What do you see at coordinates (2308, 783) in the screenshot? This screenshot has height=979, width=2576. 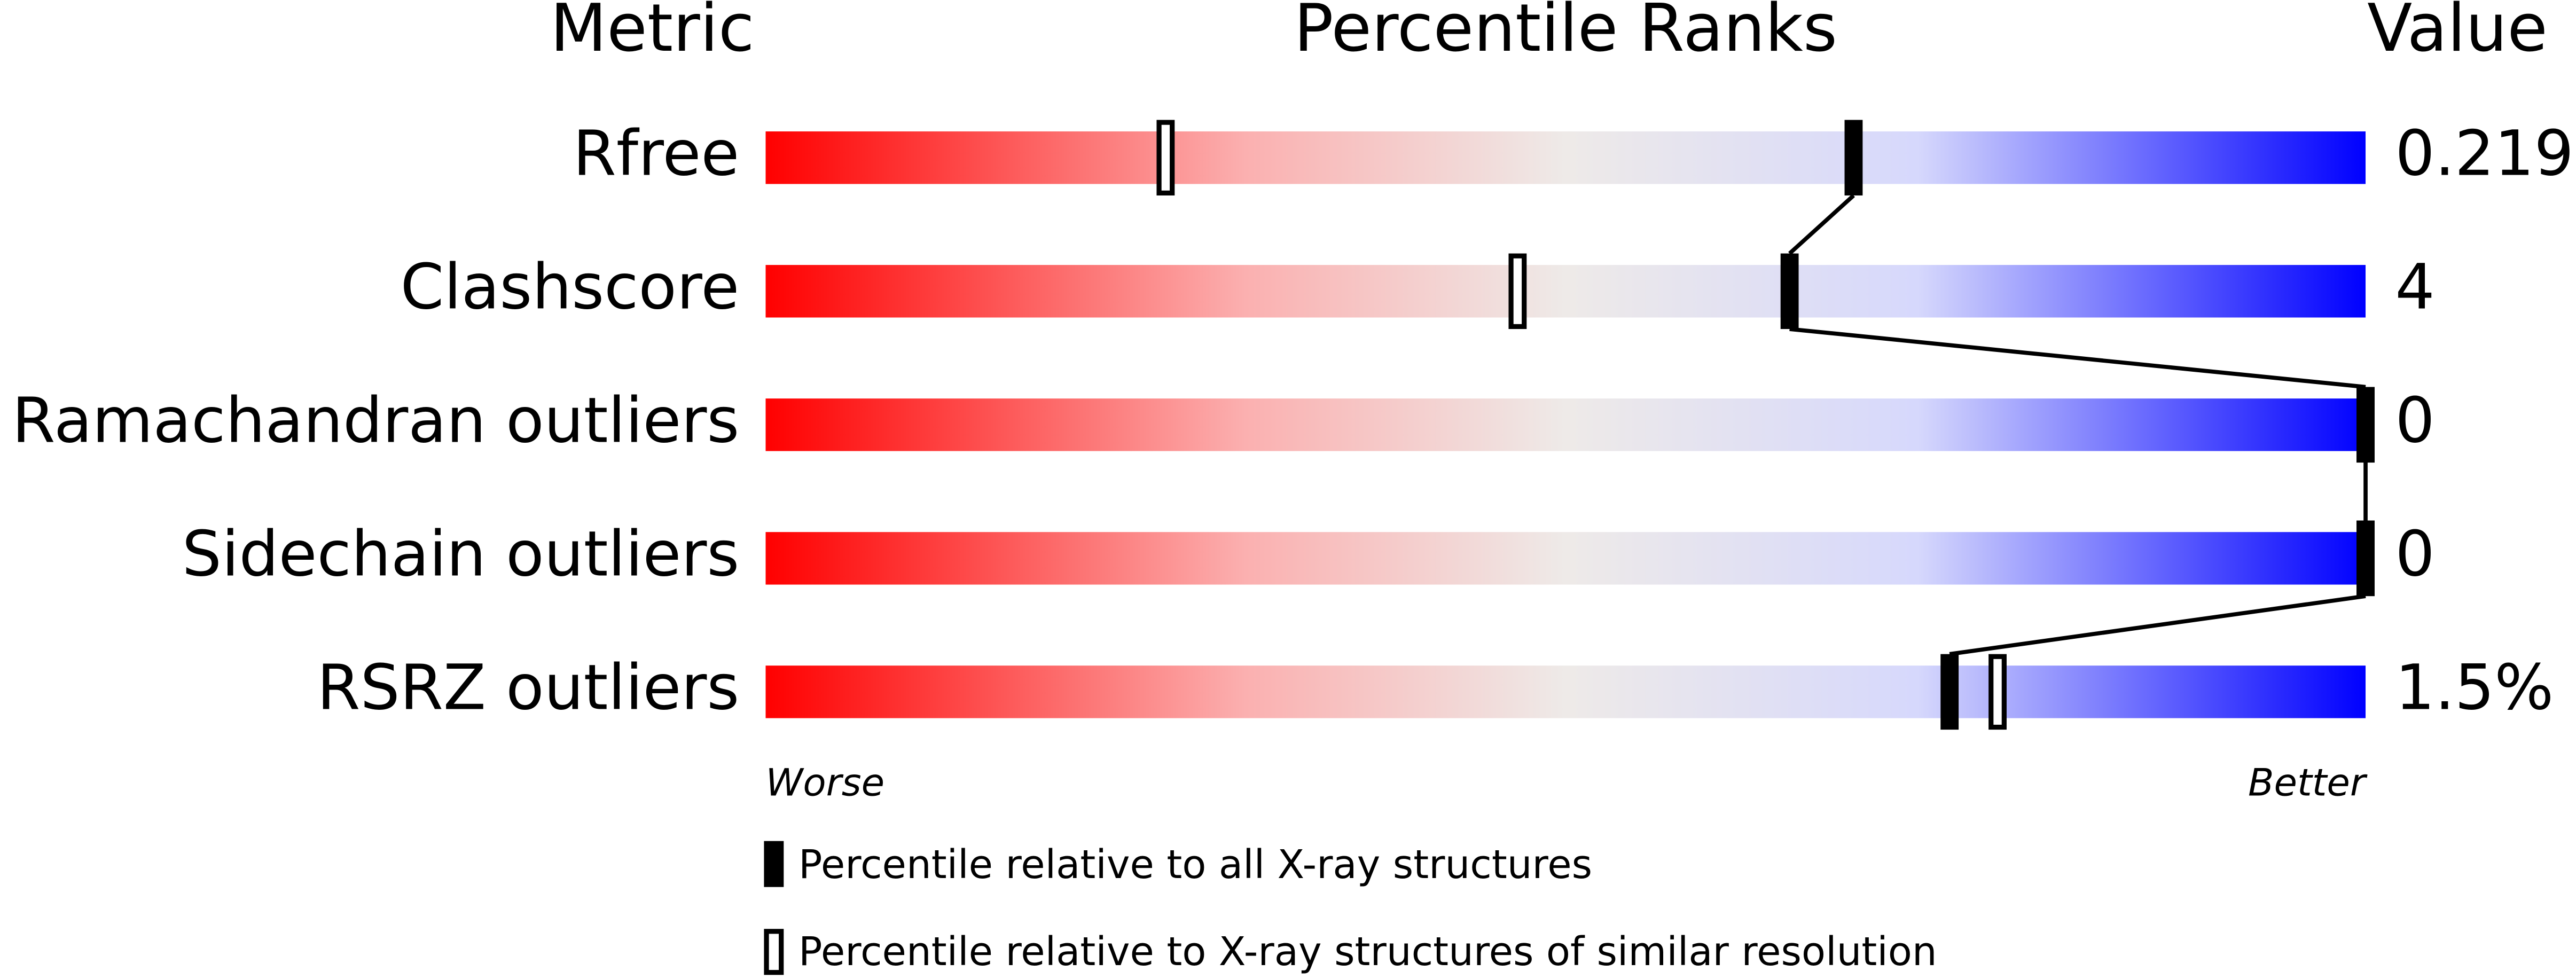 I see `better-label: Better` at bounding box center [2308, 783].